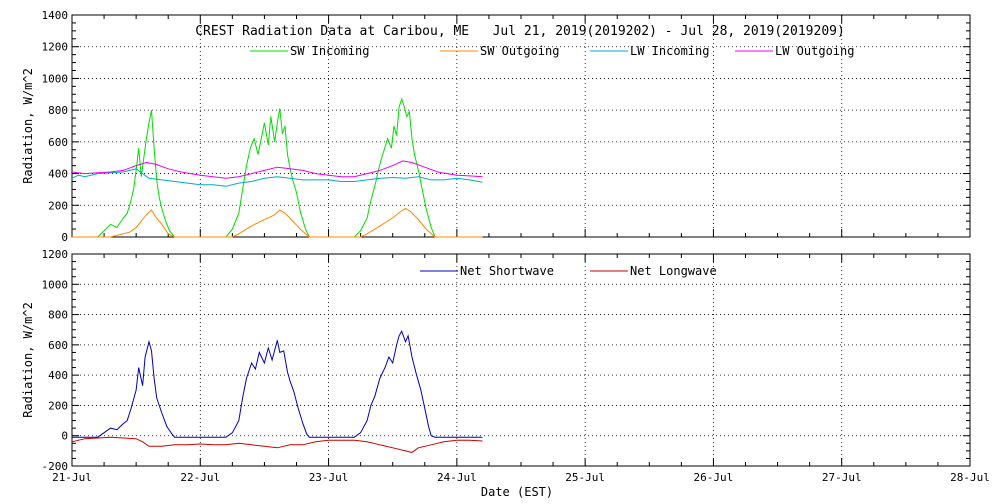  I want to click on x-tick-label: 23-Jul, so click(329, 477).